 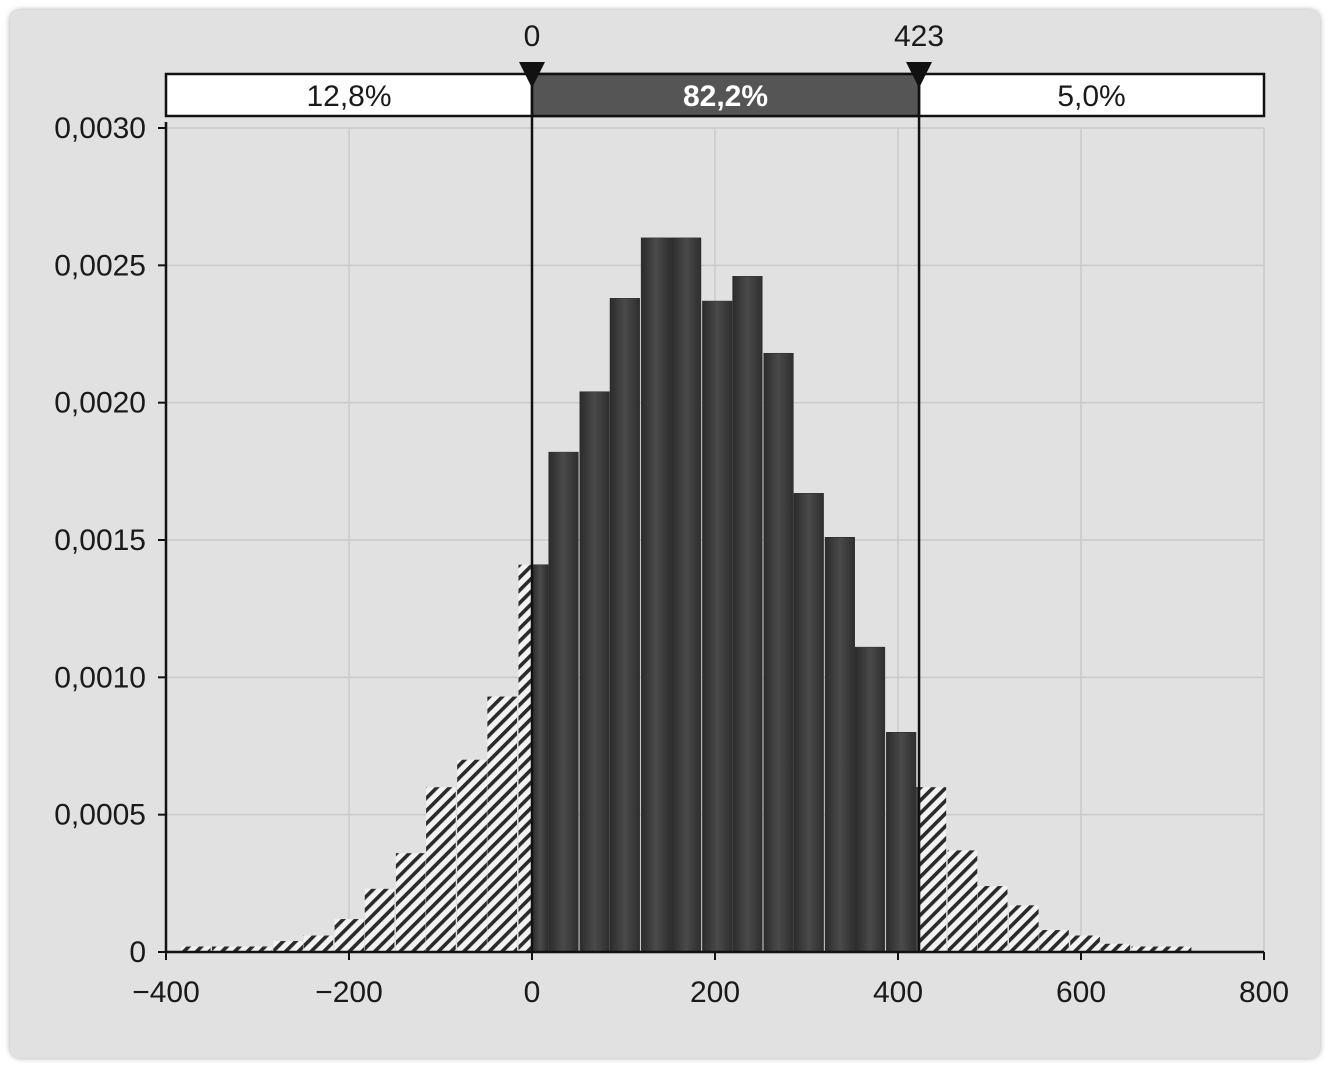 I want to click on x-tick-label: 800, so click(x=1264, y=992).